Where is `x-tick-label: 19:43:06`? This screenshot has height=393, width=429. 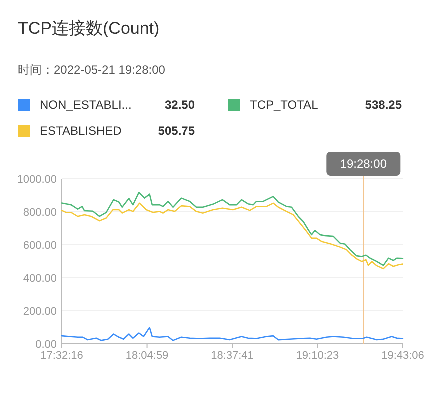 x-tick-label: 19:43:06 is located at coordinates (403, 356).